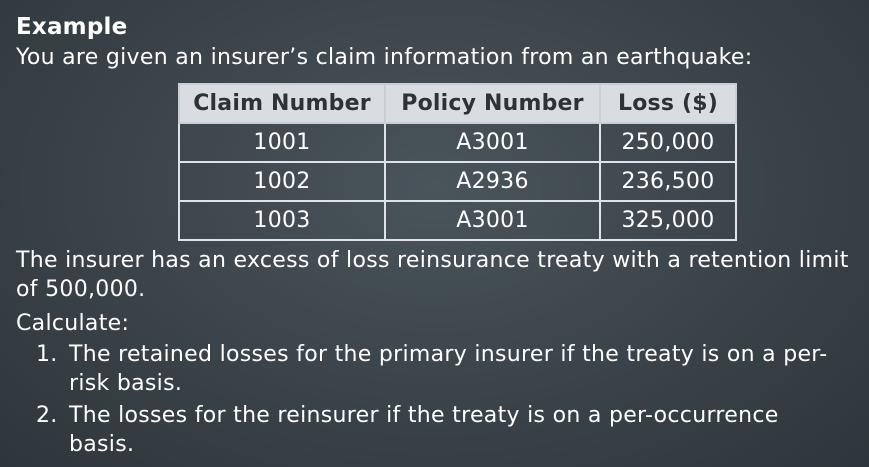 The width and height of the screenshot is (869, 467). I want to click on table-header-row: Claim Number Policy Number Loss ($), so click(457, 103).